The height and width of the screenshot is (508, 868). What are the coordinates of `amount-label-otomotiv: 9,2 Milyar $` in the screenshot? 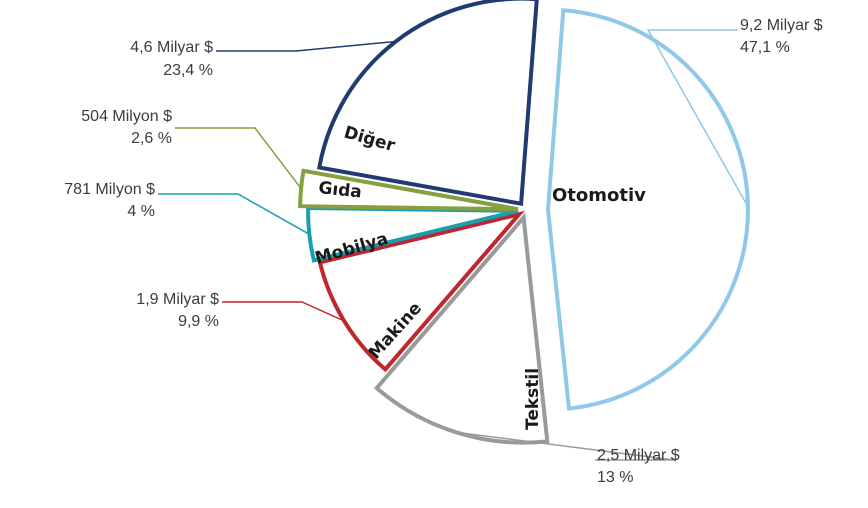 It's located at (781, 25).